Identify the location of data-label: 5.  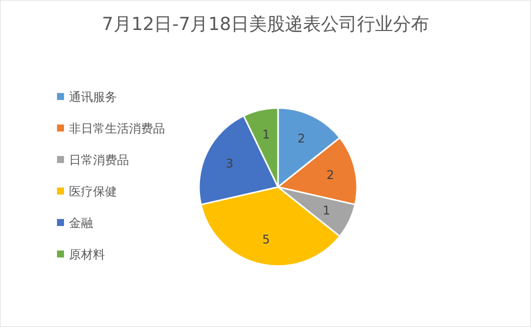
(266, 239).